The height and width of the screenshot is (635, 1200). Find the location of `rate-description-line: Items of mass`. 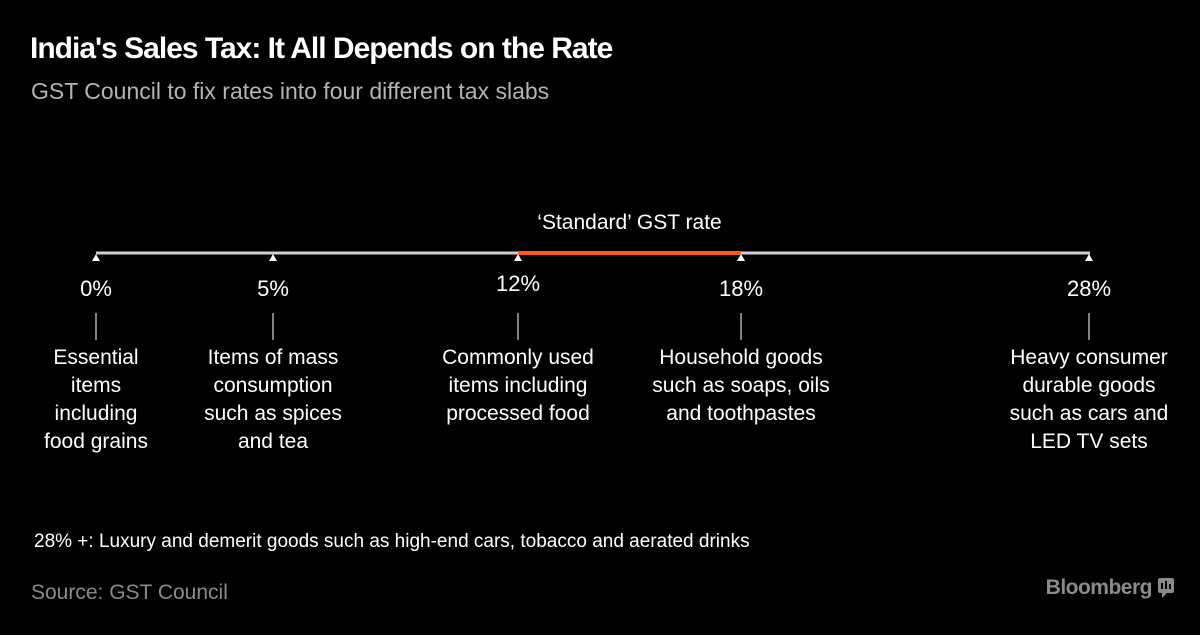

rate-description-line: Items of mass is located at coordinates (273, 357).